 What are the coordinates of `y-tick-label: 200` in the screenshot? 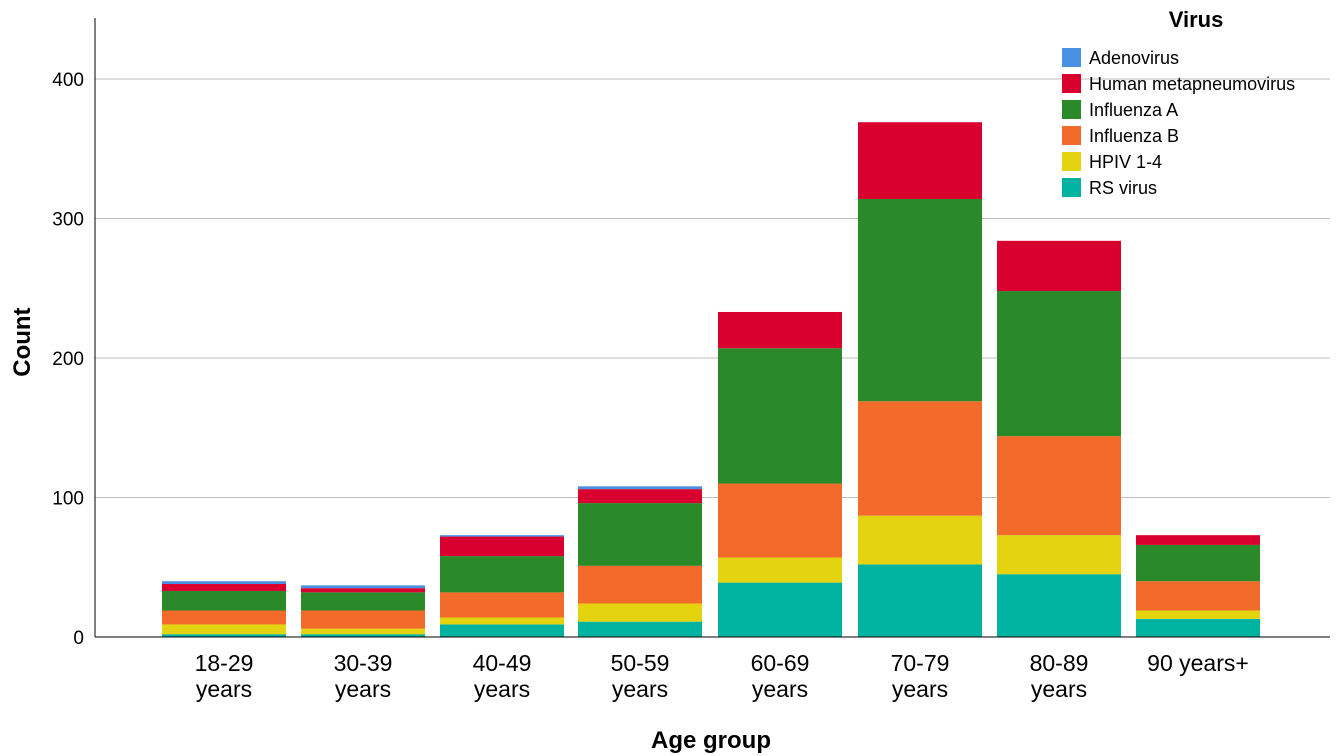 It's located at (68, 359).